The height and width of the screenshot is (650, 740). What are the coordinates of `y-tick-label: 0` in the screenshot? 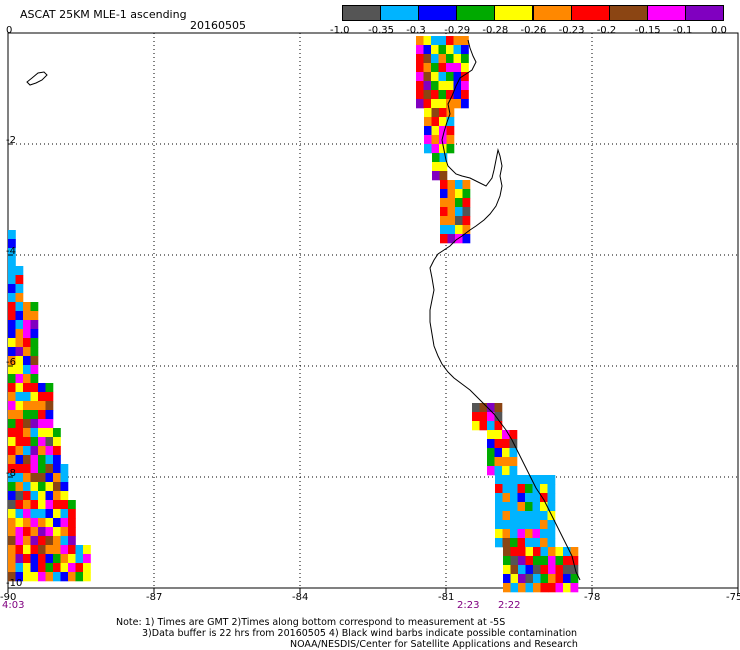 It's located at (9, 30).